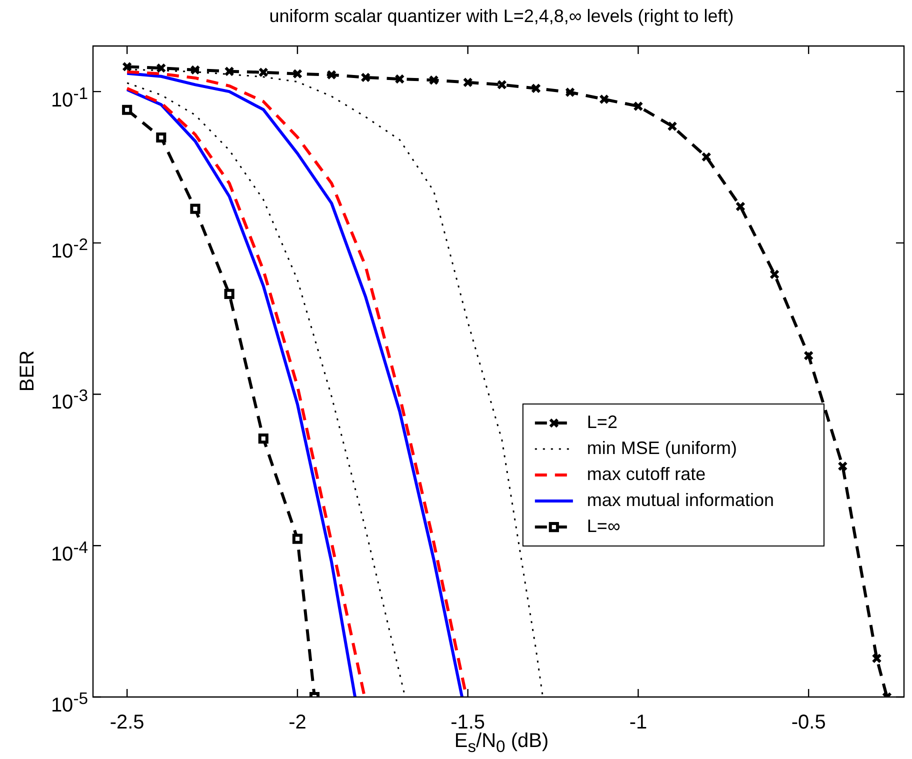 This screenshot has height=759, width=912. Describe the element at coordinates (638, 723) in the screenshot. I see `x-tick-label: -1` at that location.